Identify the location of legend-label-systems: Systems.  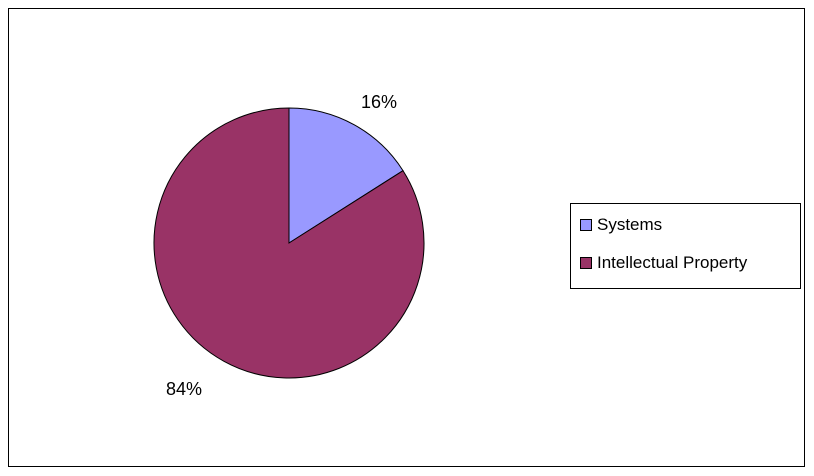
(630, 224).